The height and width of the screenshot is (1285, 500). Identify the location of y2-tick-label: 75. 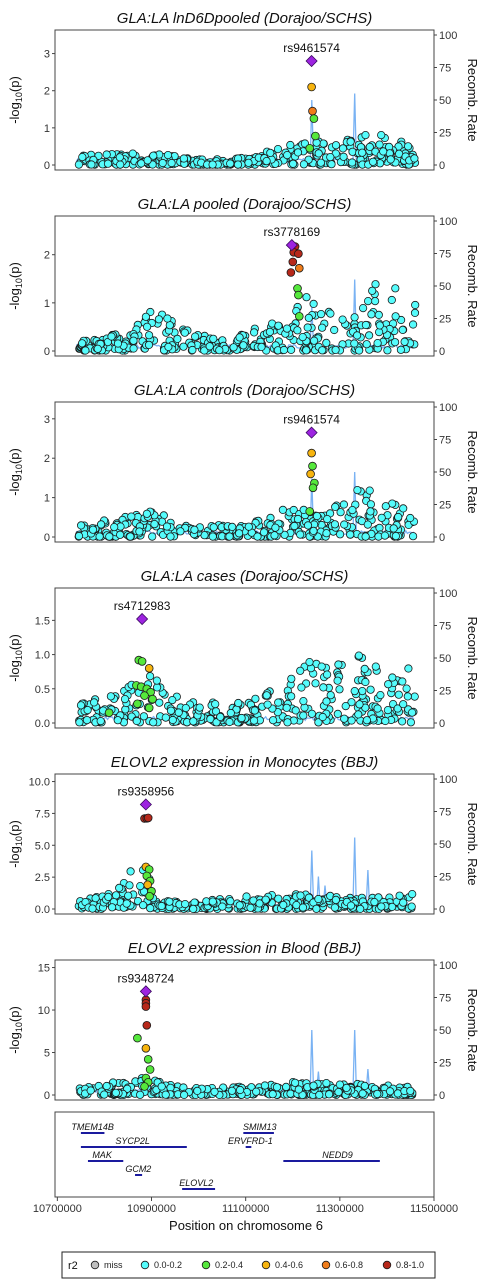
(445, 441).